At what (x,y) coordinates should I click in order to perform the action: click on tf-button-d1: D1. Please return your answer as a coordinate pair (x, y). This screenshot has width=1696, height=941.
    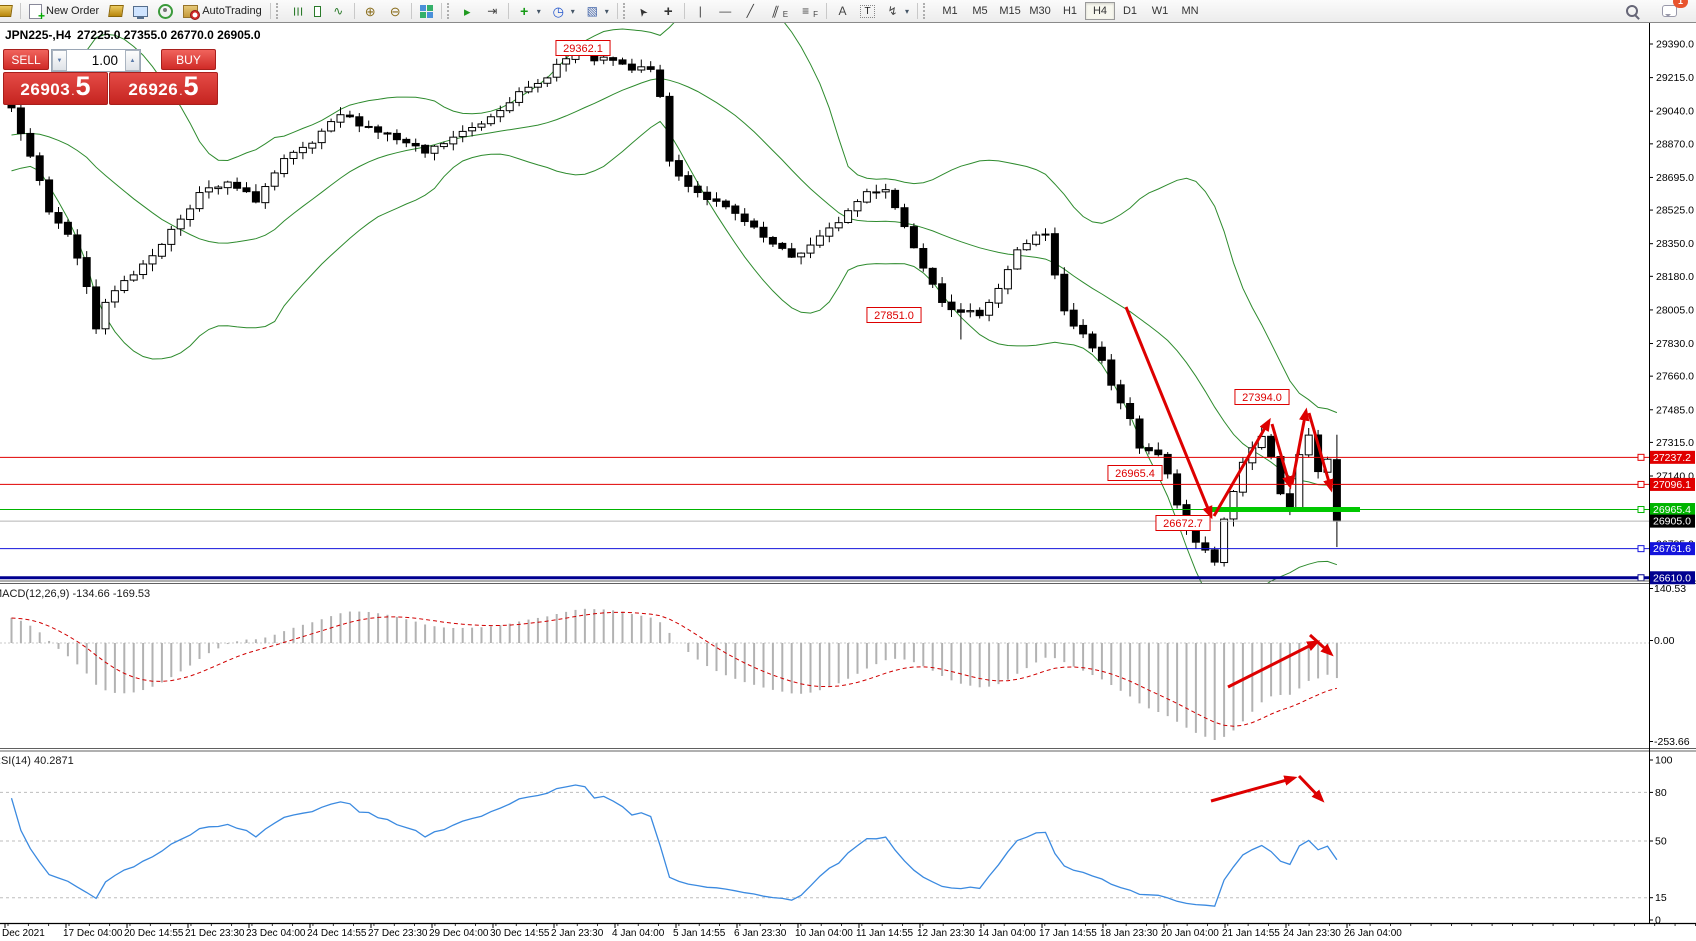
    Looking at the image, I should click on (1130, 11).